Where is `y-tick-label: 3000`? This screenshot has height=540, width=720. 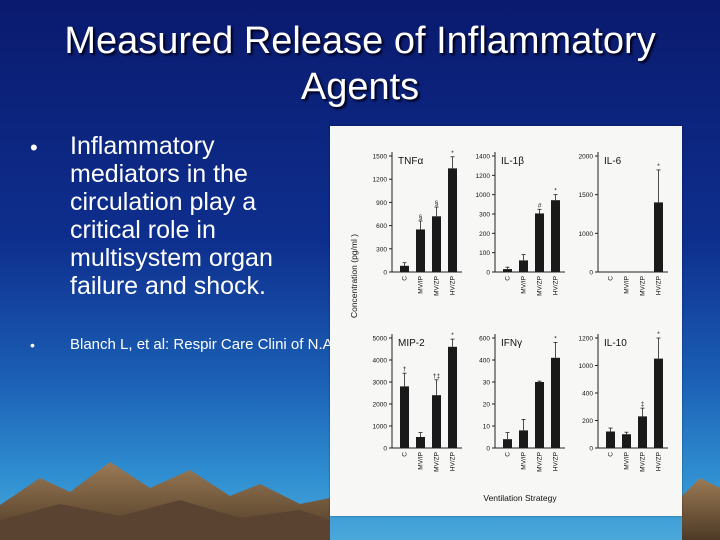
y-tick-label: 3000 is located at coordinates (380, 383).